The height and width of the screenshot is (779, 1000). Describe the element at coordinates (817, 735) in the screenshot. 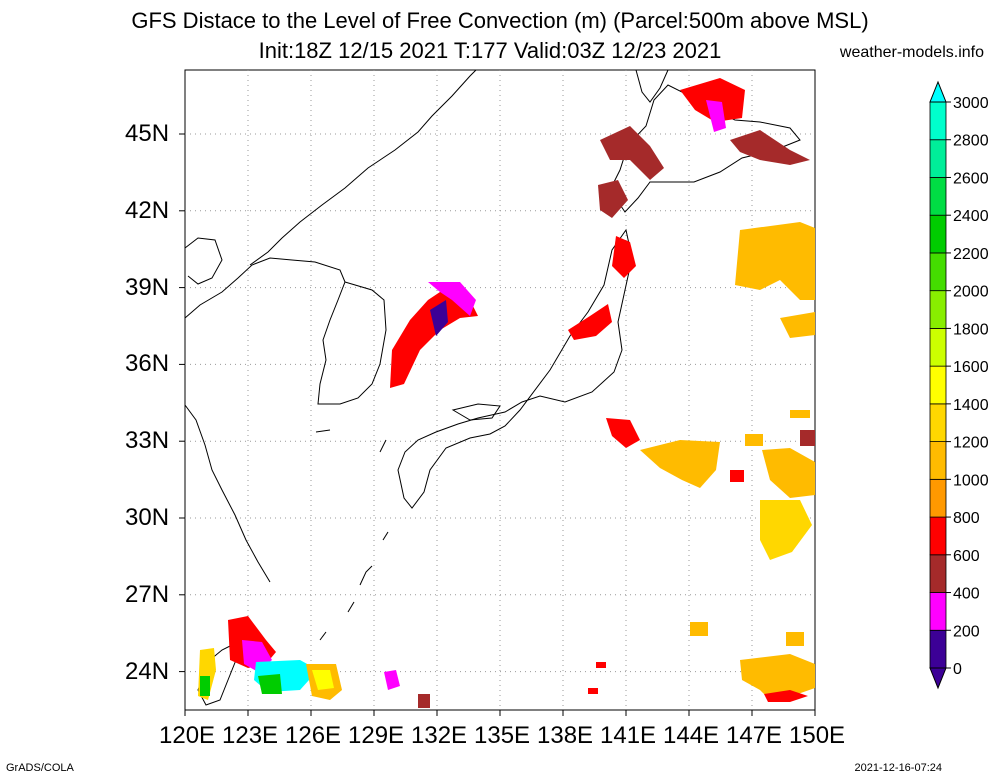

I see `lon-label: 150E` at that location.